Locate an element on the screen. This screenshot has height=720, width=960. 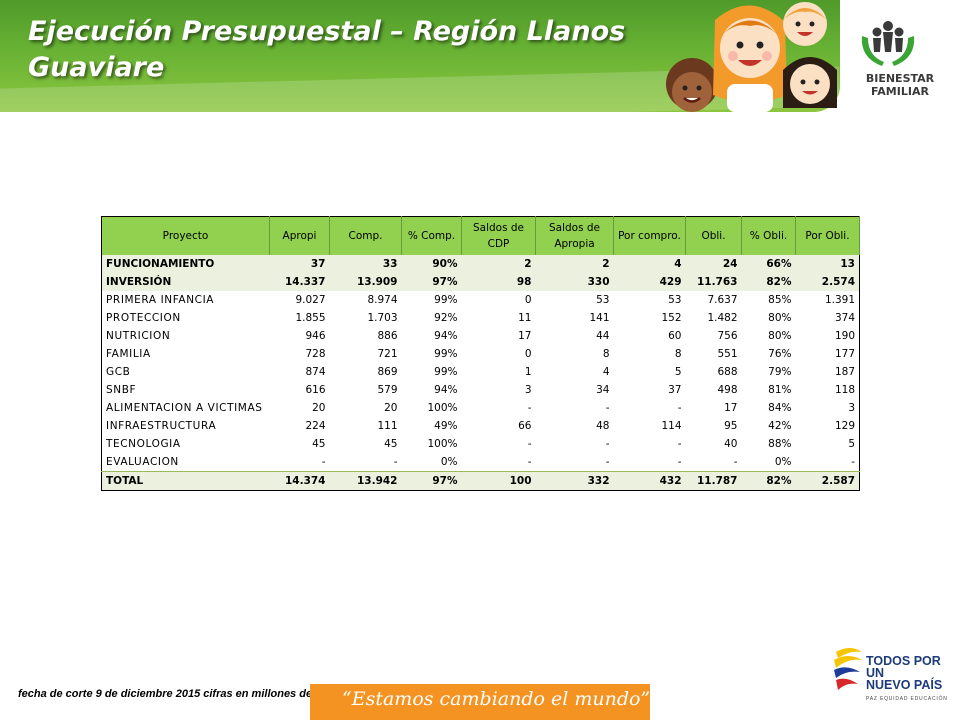
value-cell: 141 is located at coordinates (599, 318).